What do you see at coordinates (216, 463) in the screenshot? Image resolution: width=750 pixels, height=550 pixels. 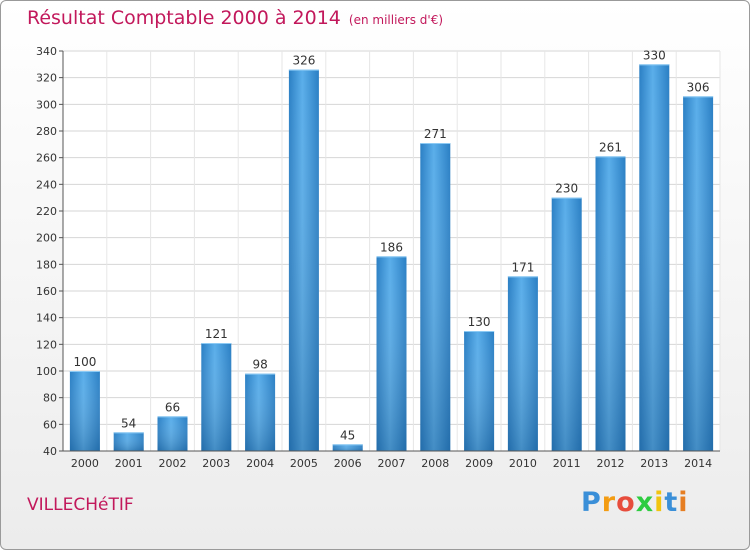 I see `x-tick-label: 2003` at bounding box center [216, 463].